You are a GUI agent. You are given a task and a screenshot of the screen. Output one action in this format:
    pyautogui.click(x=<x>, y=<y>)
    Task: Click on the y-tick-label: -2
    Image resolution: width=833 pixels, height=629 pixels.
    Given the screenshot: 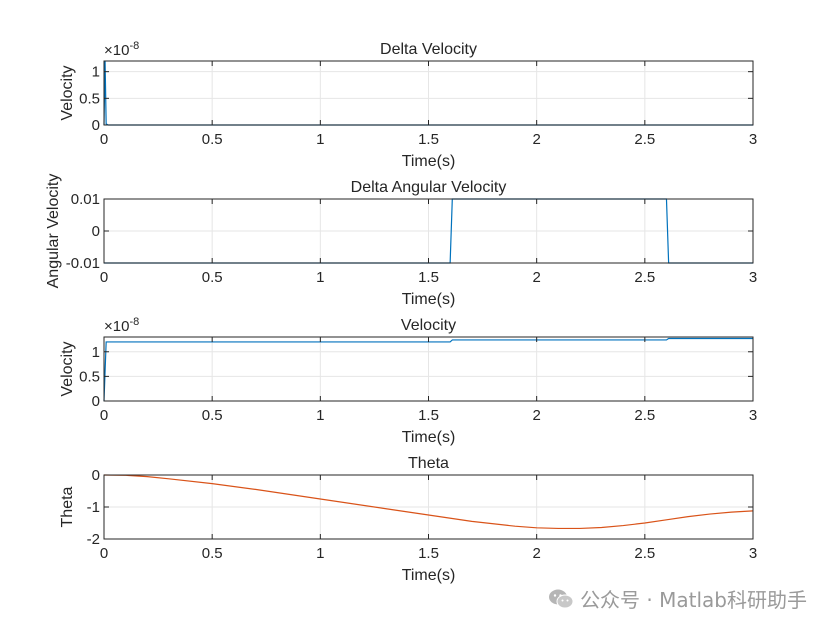 What is the action you would take?
    pyautogui.click(x=93, y=539)
    